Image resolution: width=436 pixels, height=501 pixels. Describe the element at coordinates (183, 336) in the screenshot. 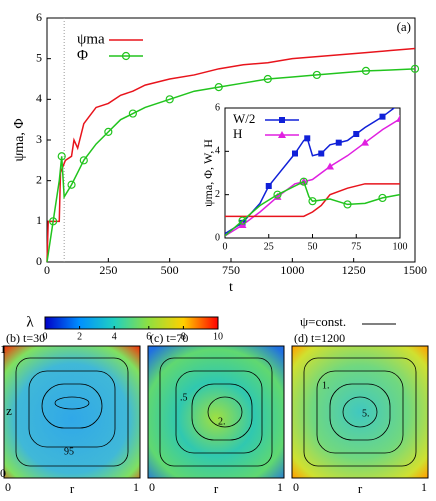

I see `colorbar-tick-label: 8` at that location.